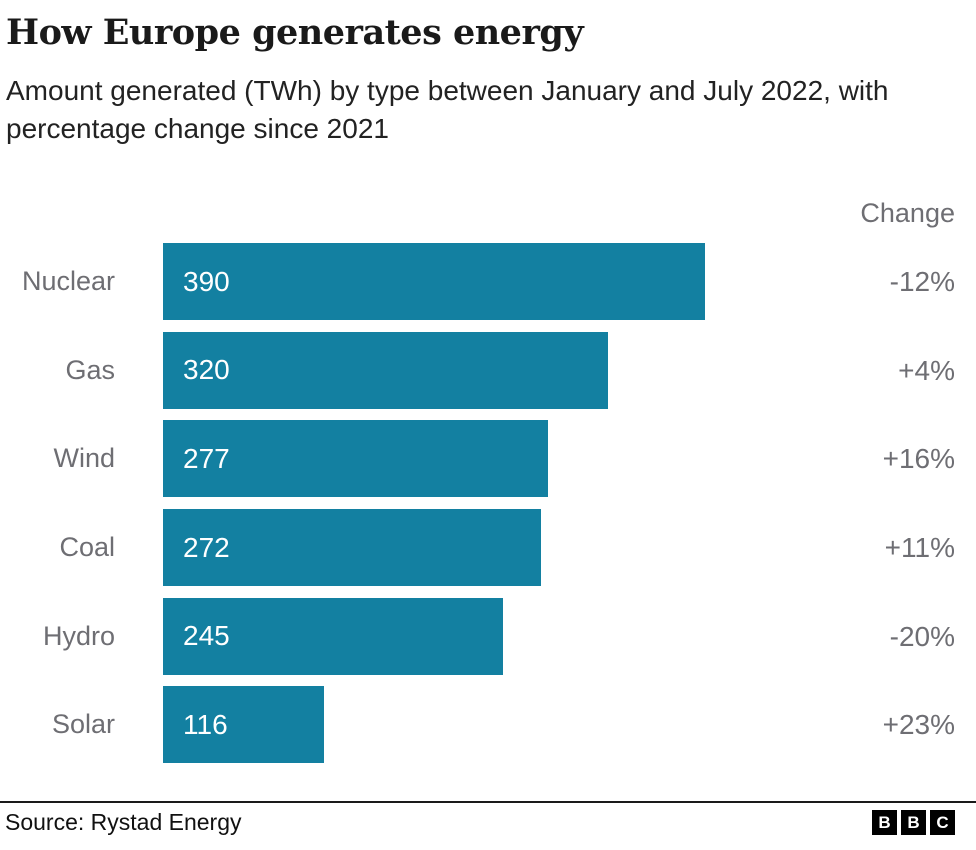 The width and height of the screenshot is (976, 850). I want to click on change-value-label: +16%, so click(918, 459).